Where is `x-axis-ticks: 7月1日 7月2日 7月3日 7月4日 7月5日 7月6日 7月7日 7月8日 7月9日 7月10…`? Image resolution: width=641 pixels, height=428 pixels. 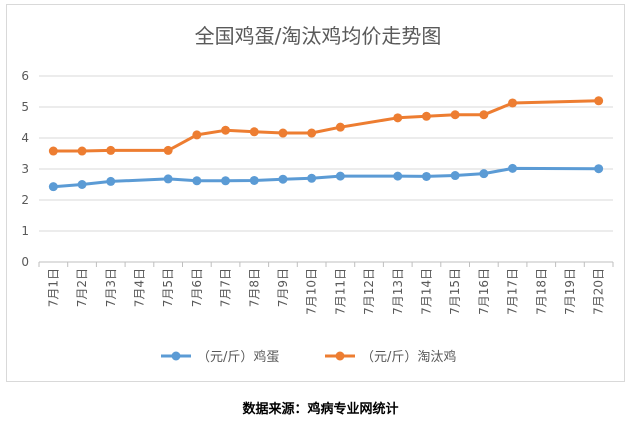 x-axis-ticks: 7月1日 7月2日 7月3日 7月4日 7月5日 7月6日 7月7日 7月8日 7月9日 7月10… is located at coordinates (326, 288).